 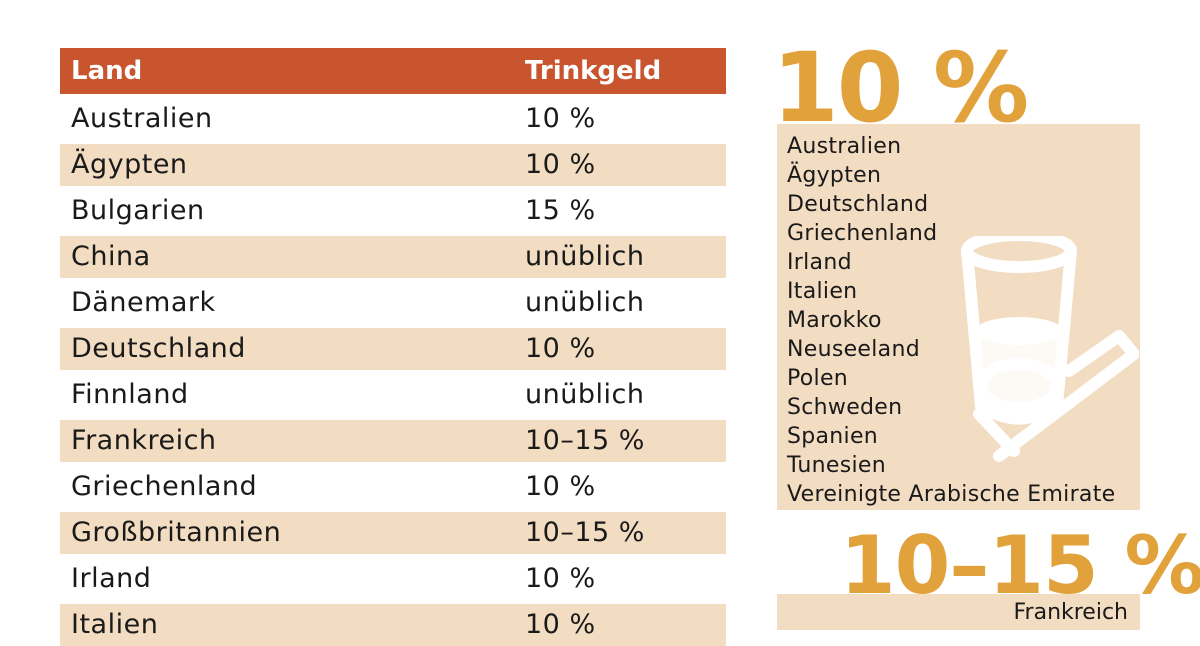 What do you see at coordinates (844, 146) in the screenshot?
I see `list-item: Australien` at bounding box center [844, 146].